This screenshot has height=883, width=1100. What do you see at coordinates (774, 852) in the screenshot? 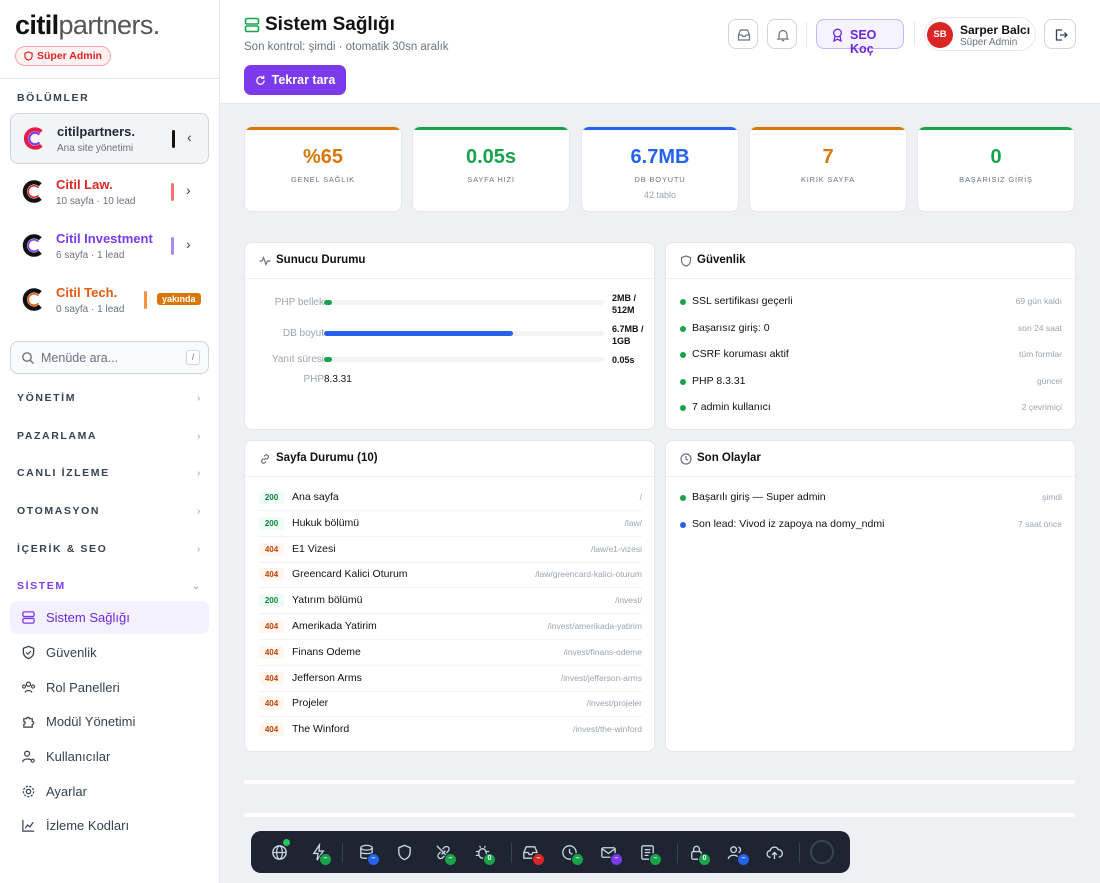
I see `cloud-upload-icon` at bounding box center [774, 852].